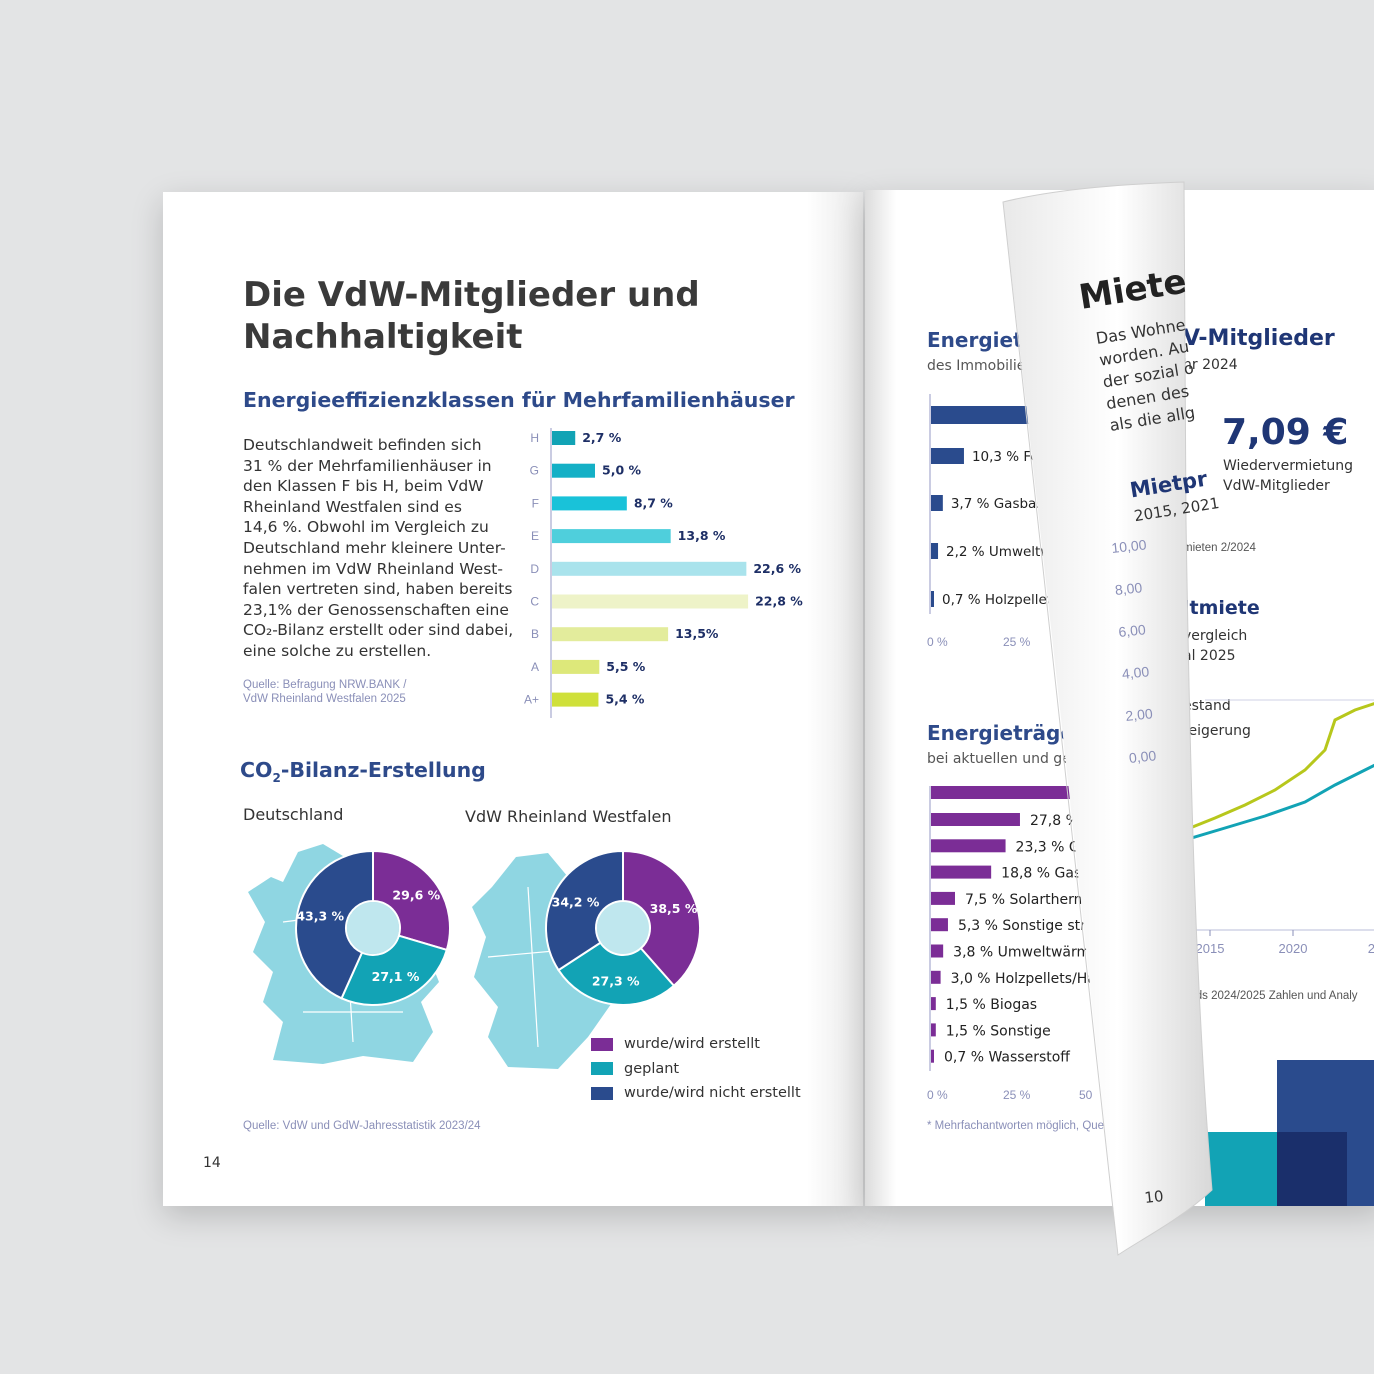 Image resolution: width=1374 pixels, height=1374 pixels. I want to click on category-label: G, so click(534, 471).